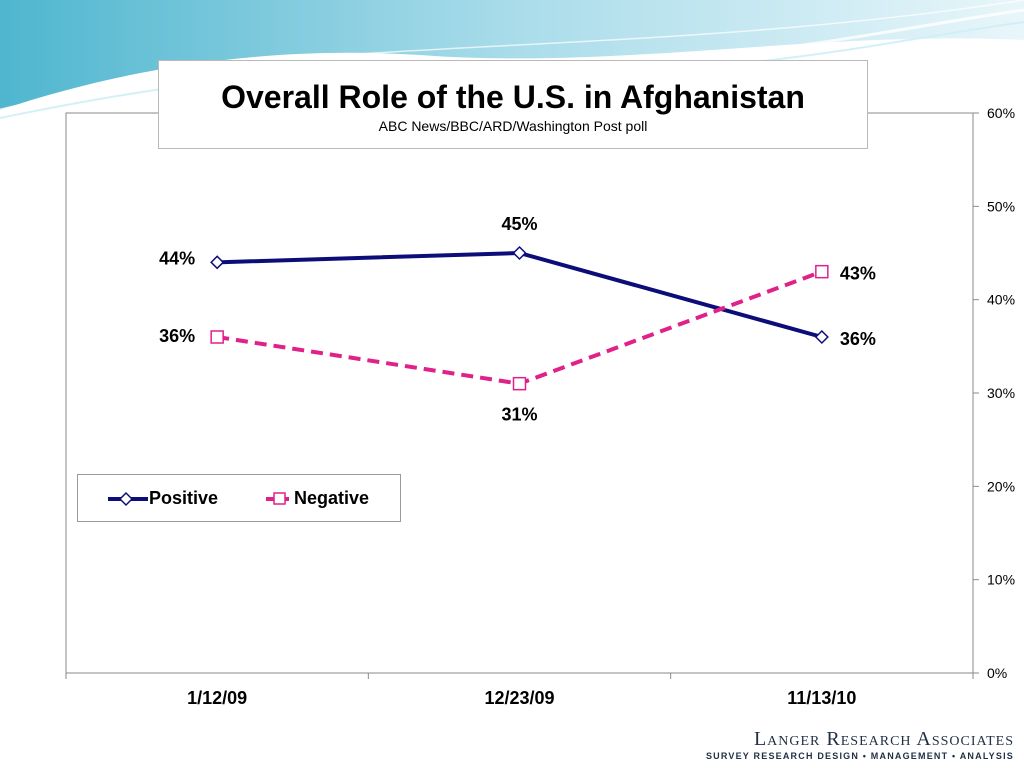 Image resolution: width=1024 pixels, height=768 pixels. I want to click on y-tick-label: 20%, so click(1001, 486).